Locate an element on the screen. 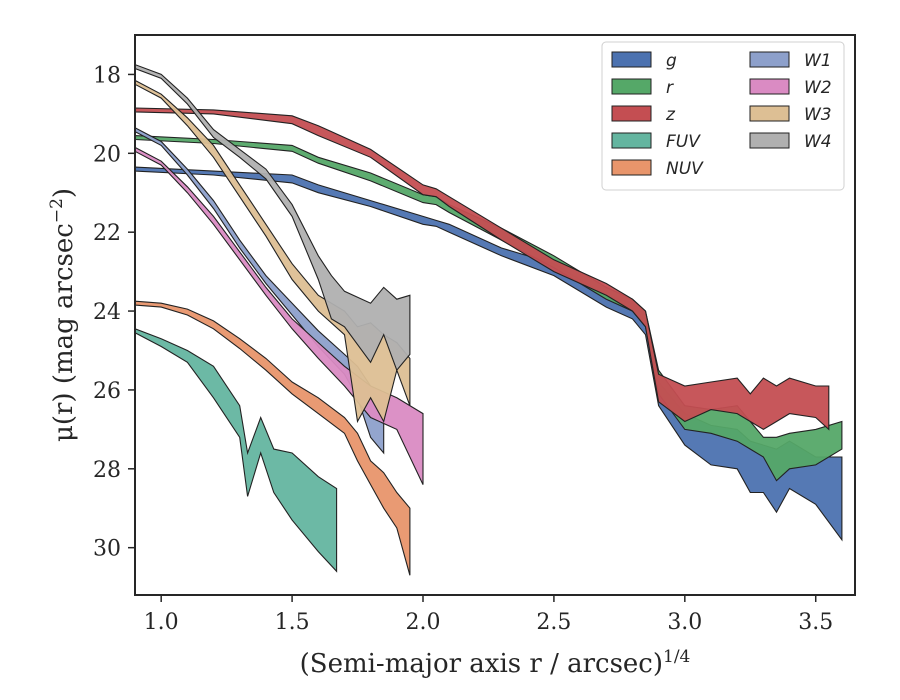  legend-label-w4: W4 is located at coordinates (818, 142).